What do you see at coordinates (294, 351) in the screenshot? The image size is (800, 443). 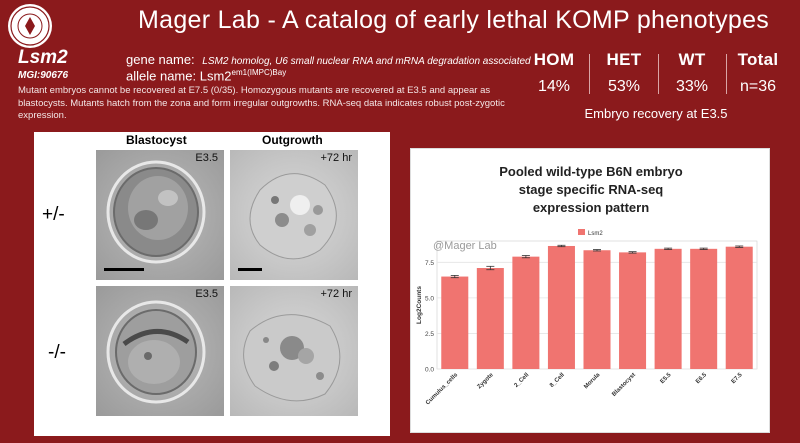 I see `hom-outgrowth-image: +72 hr` at bounding box center [294, 351].